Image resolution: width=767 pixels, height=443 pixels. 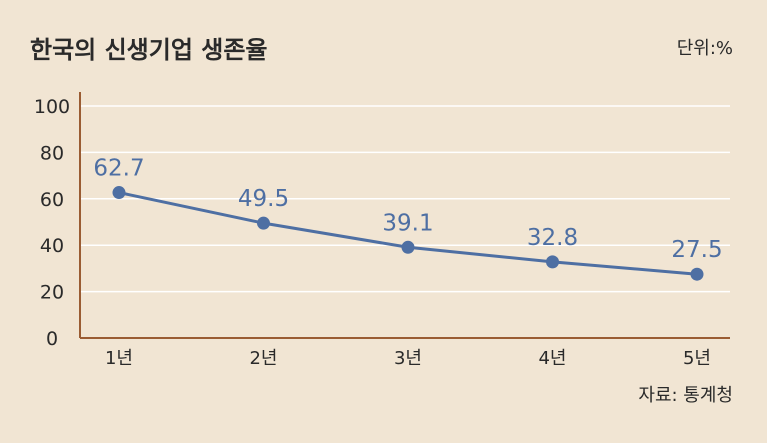 I want to click on x-tick-label: 4년, so click(x=552, y=358).